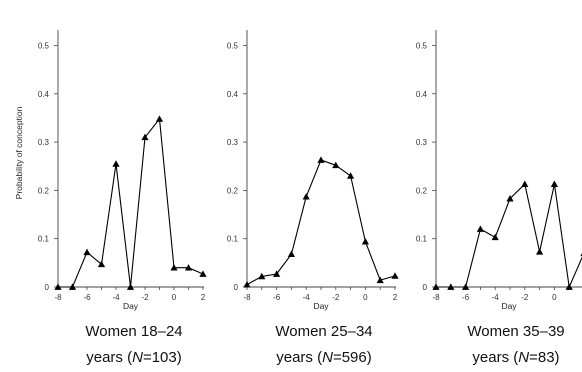 Image resolution: width=582 pixels, height=372 pixels. I want to click on panel-caption-line2: years (N=596), so click(323, 357).